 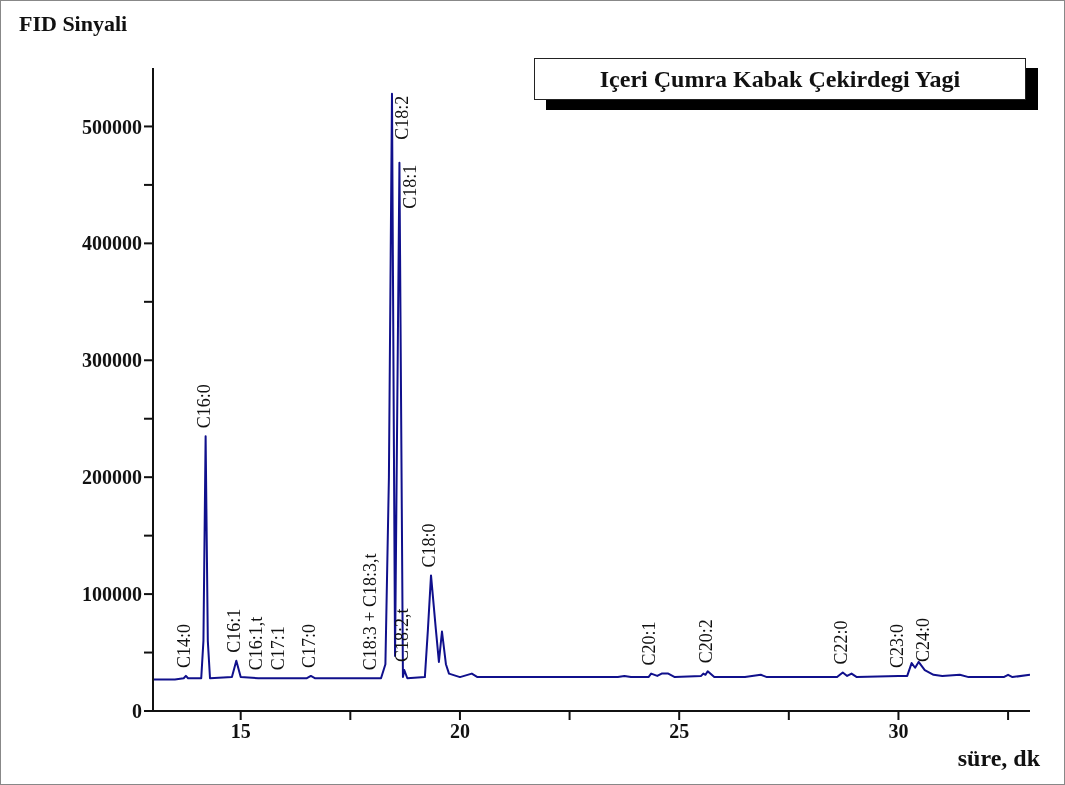 I want to click on annotation: C22:0, so click(x=840, y=642).